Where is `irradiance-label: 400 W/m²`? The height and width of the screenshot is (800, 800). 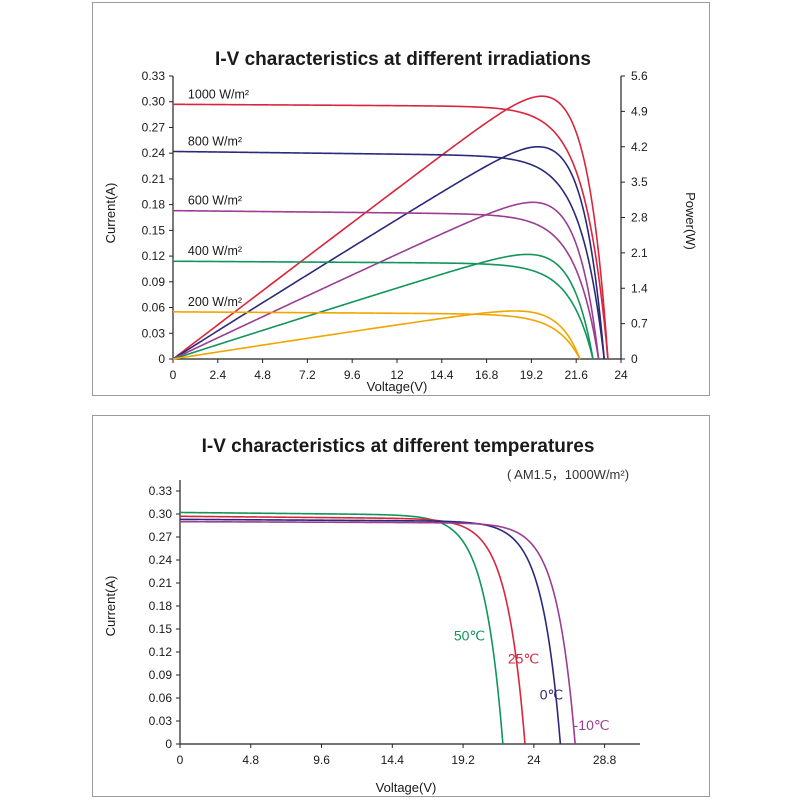 irradiance-label: 400 W/m² is located at coordinates (215, 251).